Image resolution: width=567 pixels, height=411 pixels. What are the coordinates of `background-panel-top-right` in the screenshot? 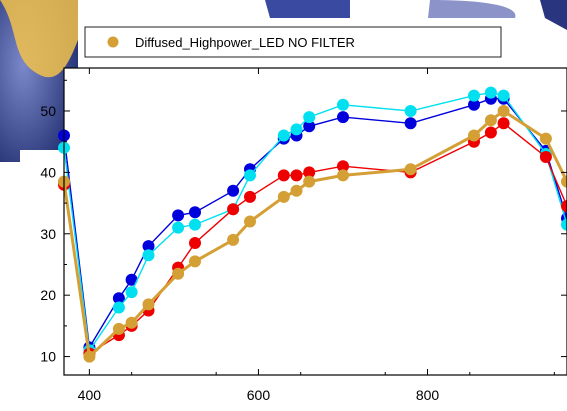 It's located at (472, 9).